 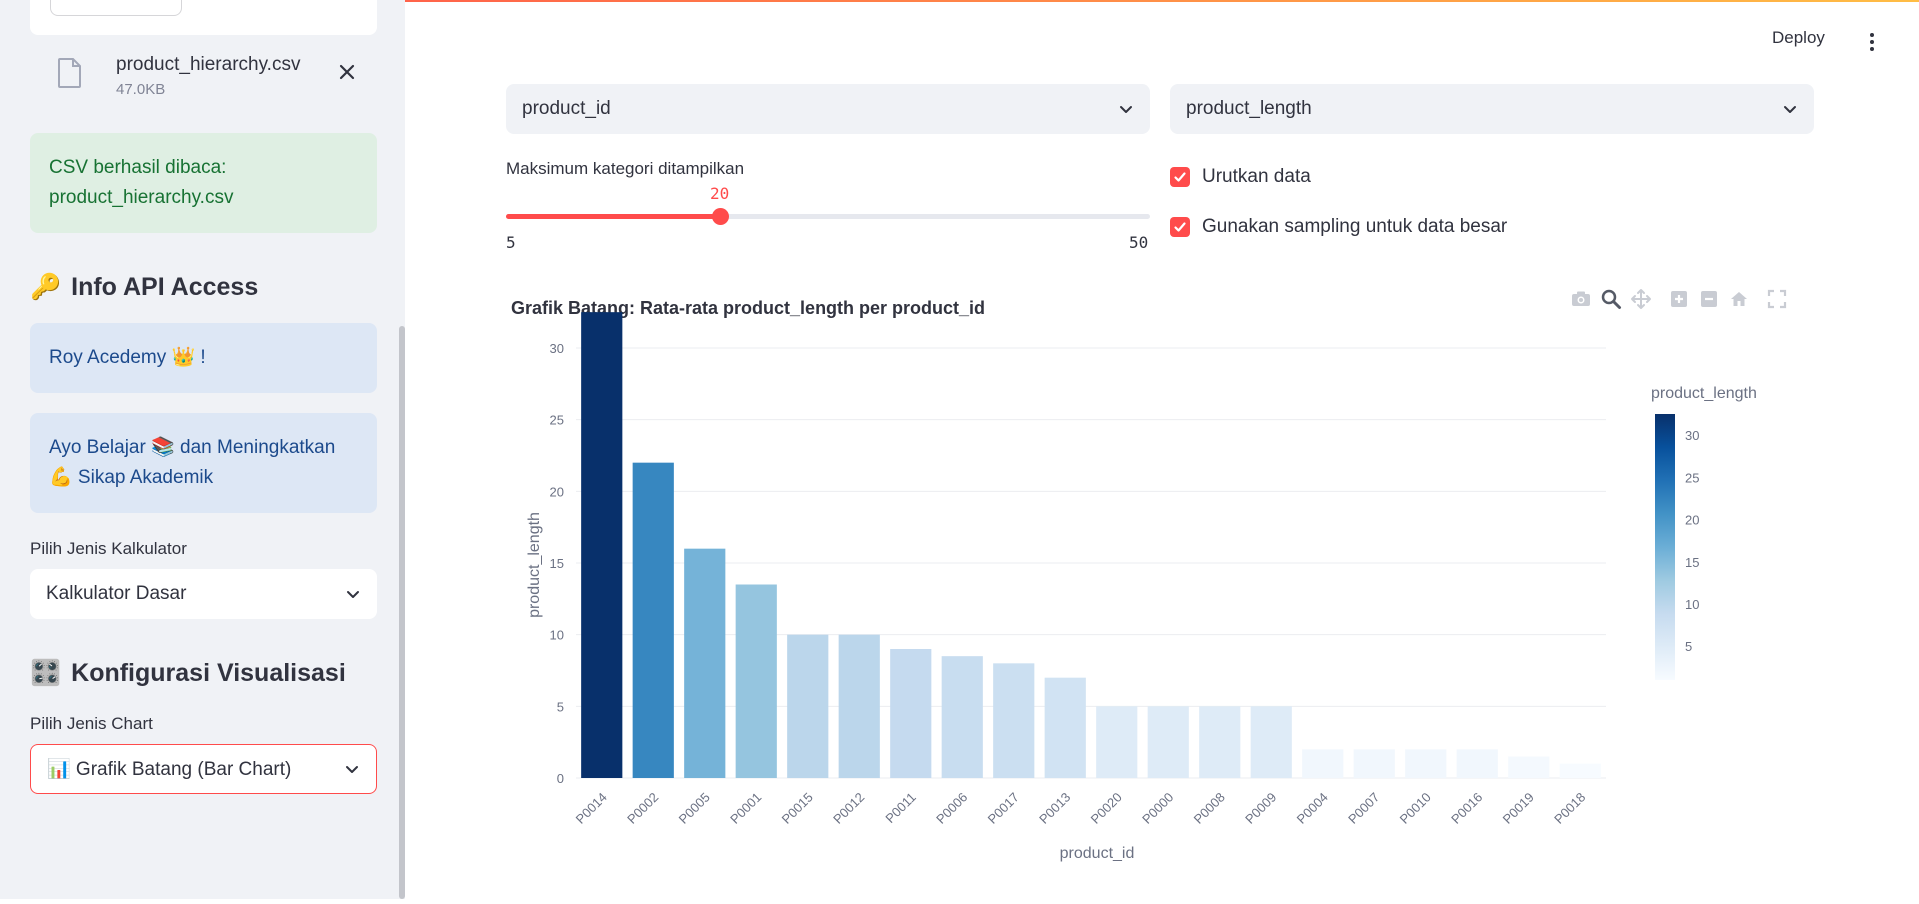 What do you see at coordinates (1355, 226) in the screenshot?
I see `sampling-checkbox-label: Gunakan sampling untuk data besar` at bounding box center [1355, 226].